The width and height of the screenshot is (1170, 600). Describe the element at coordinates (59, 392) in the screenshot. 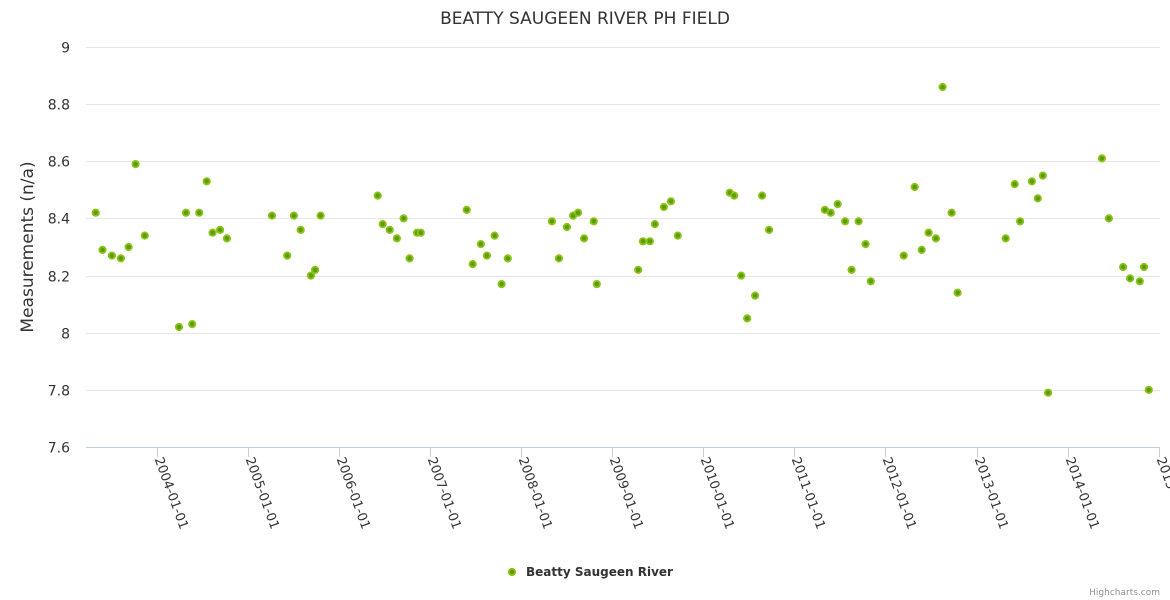

I see `y-tick-label: 7.8` at that location.